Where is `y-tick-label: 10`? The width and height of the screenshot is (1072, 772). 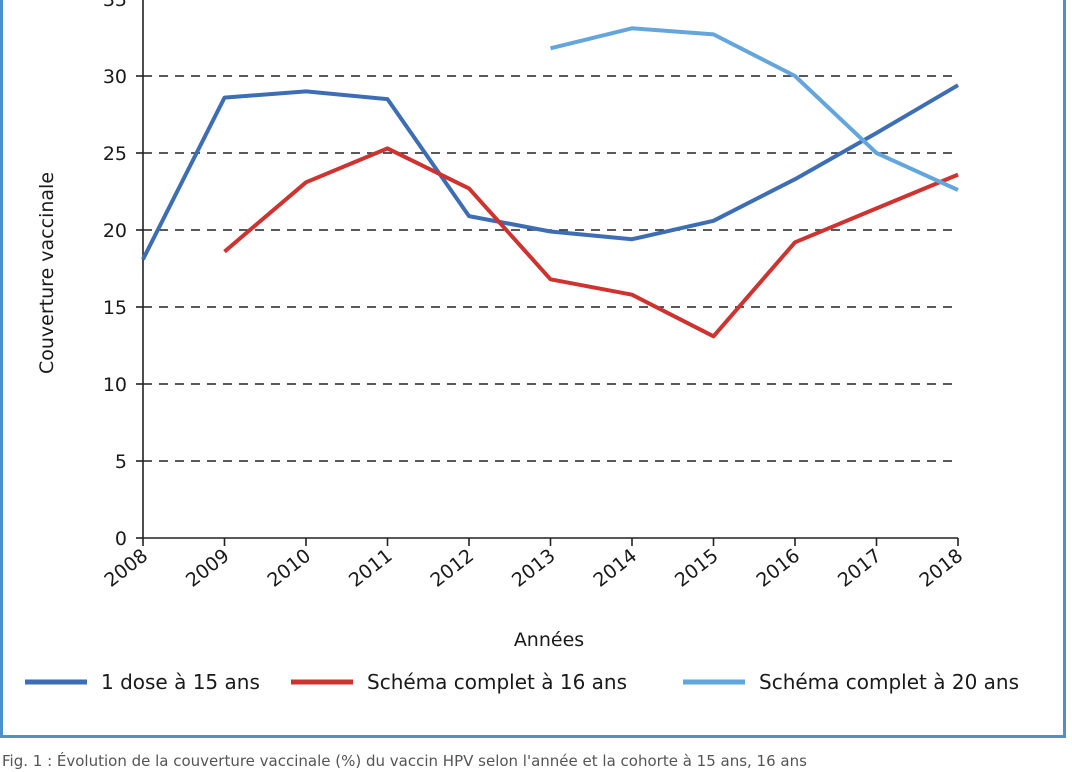
y-tick-label: 10 is located at coordinates (115, 385).